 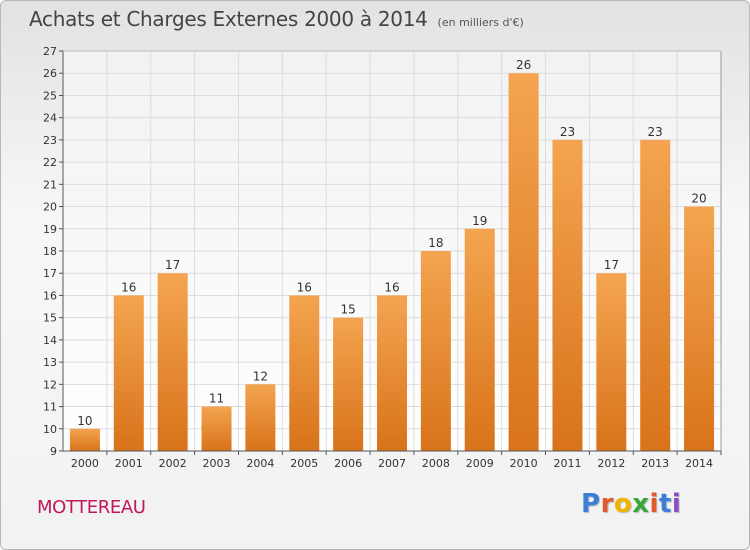 What do you see at coordinates (50, 140) in the screenshot?
I see `y-tick-label: 23` at bounding box center [50, 140].